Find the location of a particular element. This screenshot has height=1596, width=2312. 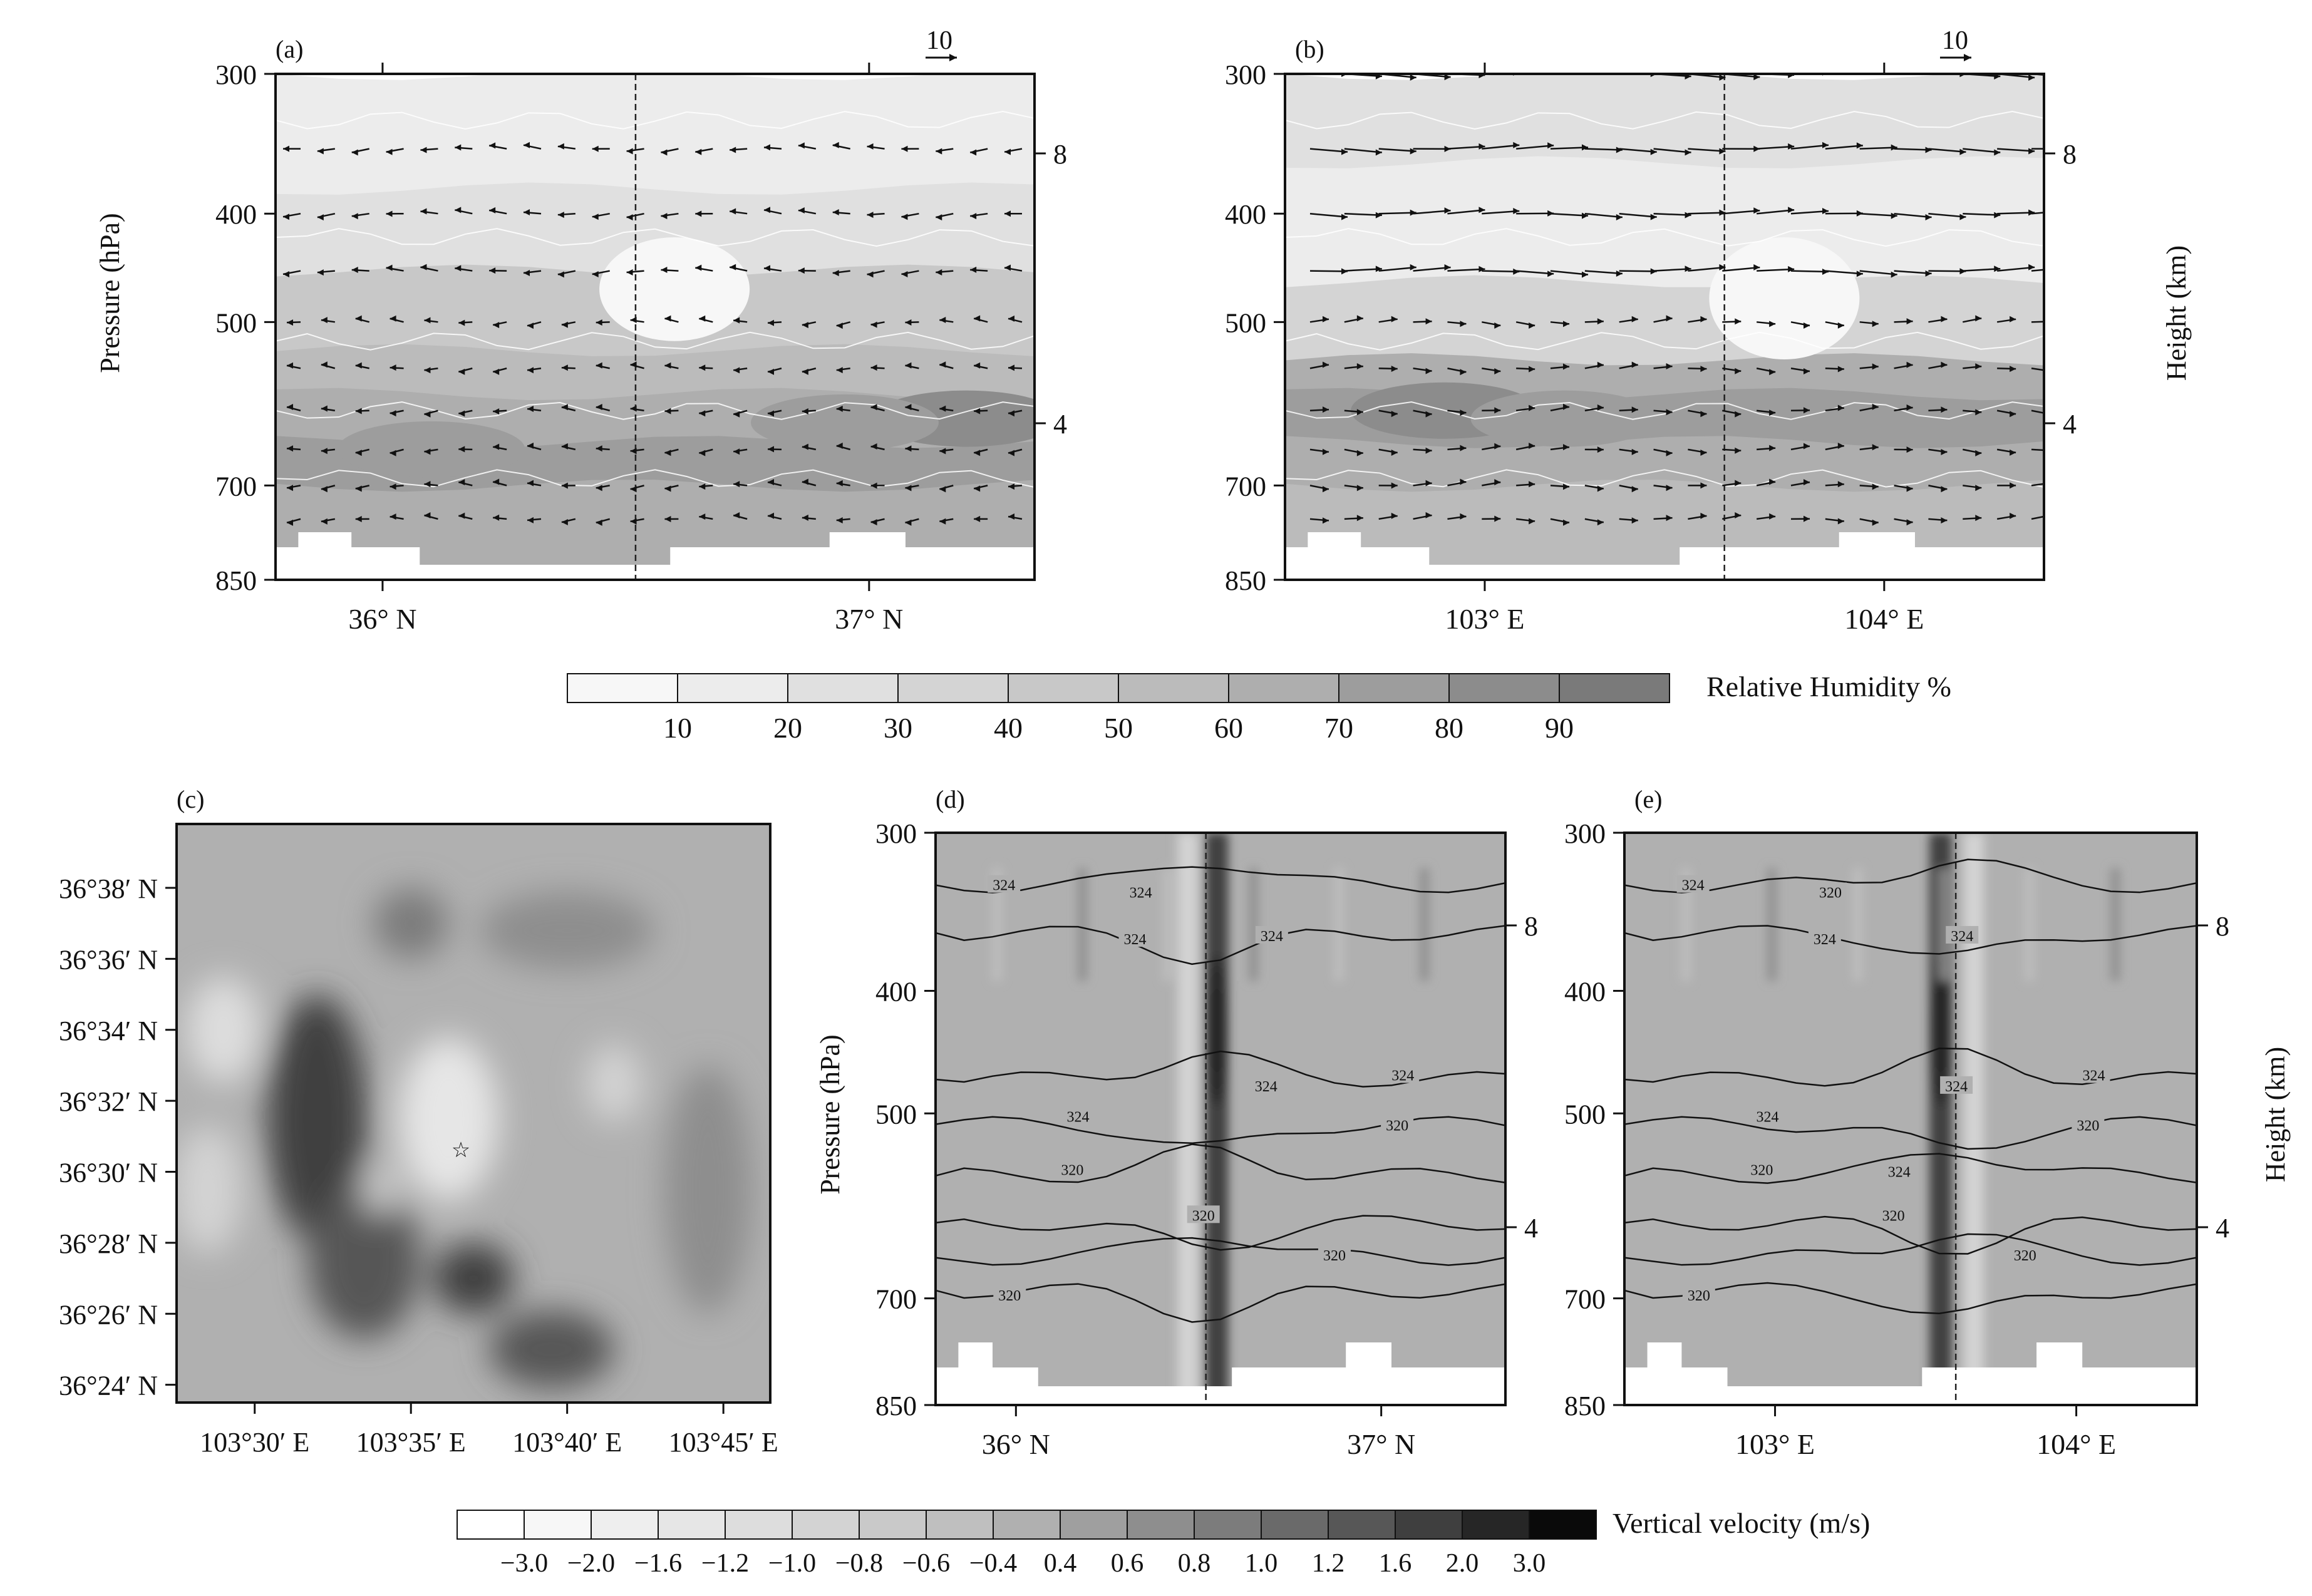

panel-a-wind-vectors is located at coordinates (652, 334).